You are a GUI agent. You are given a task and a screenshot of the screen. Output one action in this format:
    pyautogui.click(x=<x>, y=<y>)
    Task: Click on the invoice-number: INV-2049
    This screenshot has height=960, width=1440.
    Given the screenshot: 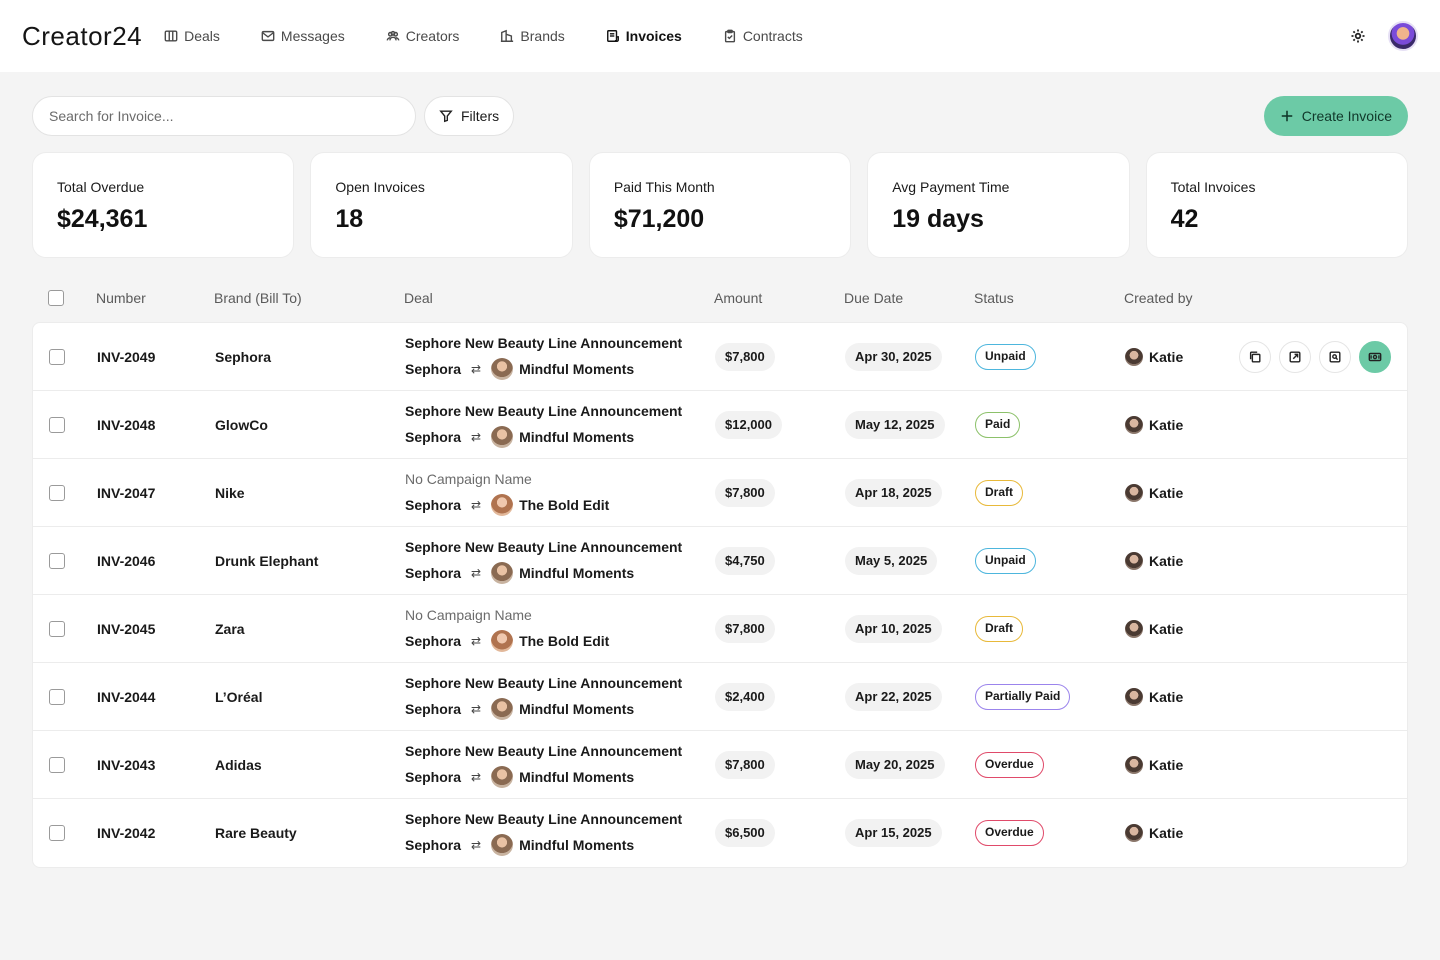 What is the action you would take?
    pyautogui.click(x=126, y=356)
    